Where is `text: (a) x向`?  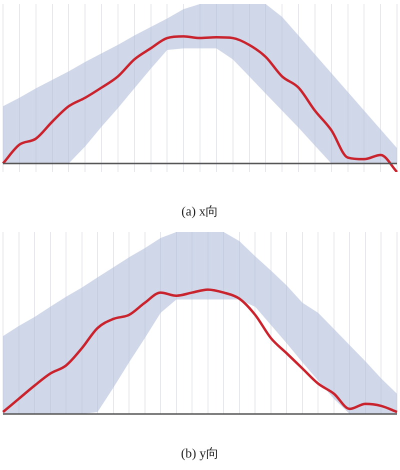
text: (a) x向 is located at coordinates (200, 211).